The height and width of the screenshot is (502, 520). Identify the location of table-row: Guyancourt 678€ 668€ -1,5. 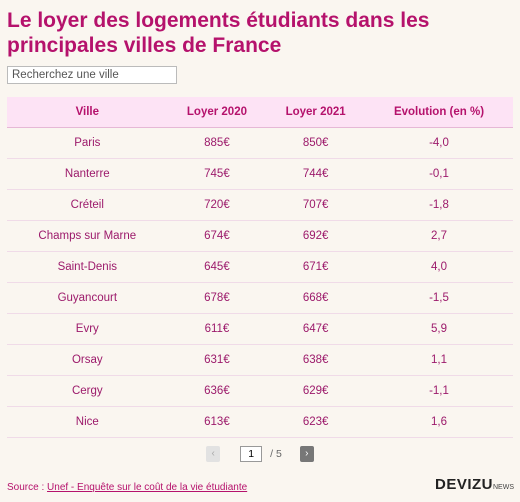
(260, 298).